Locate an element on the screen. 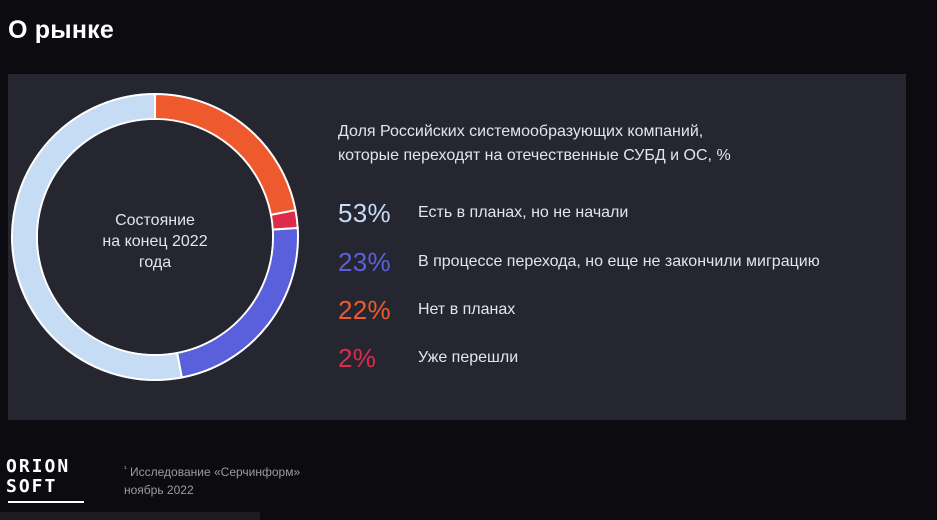 This screenshot has width=937, height=520. donut-center-label: Состояние на конец 2022 года is located at coordinates (155, 241).